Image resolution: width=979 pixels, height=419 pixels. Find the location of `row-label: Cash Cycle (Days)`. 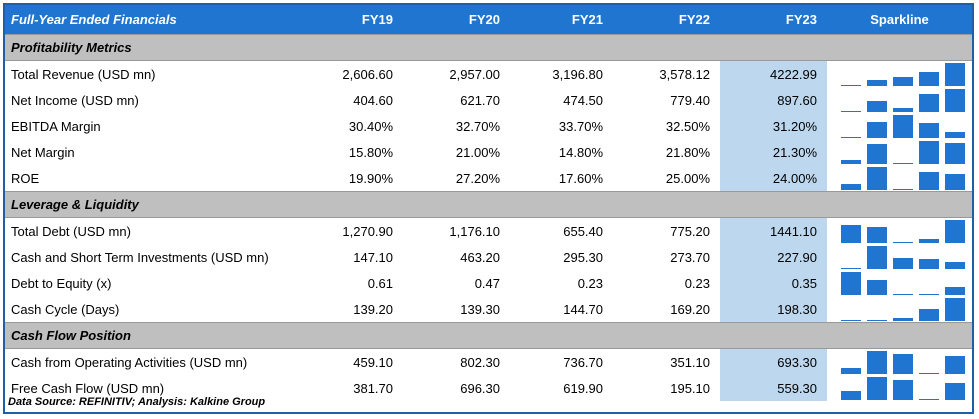

row-label: Cash Cycle (Days) is located at coordinates (65, 309).